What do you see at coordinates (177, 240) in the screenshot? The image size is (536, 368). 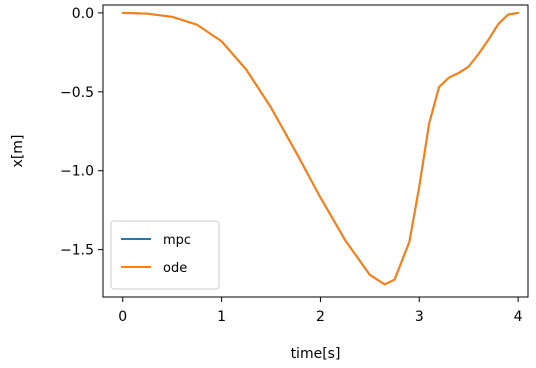 I see `legend-label-mpc: mpc` at bounding box center [177, 240].